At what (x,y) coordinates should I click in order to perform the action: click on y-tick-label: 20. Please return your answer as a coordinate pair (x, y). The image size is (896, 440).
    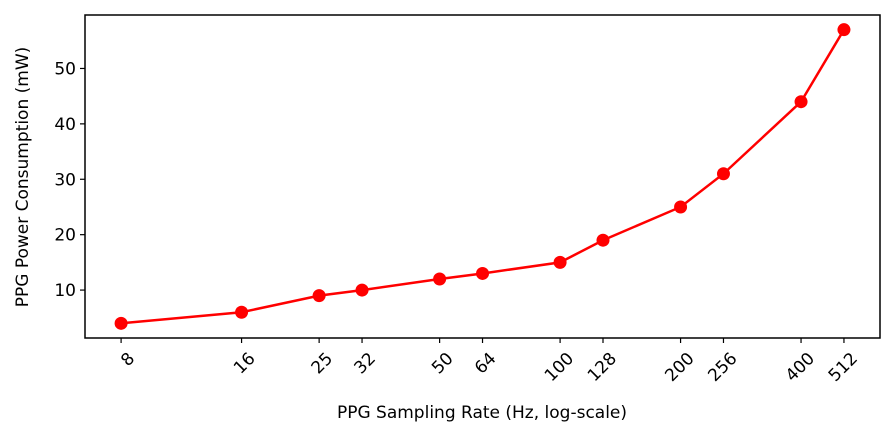
    Looking at the image, I should click on (65, 236).